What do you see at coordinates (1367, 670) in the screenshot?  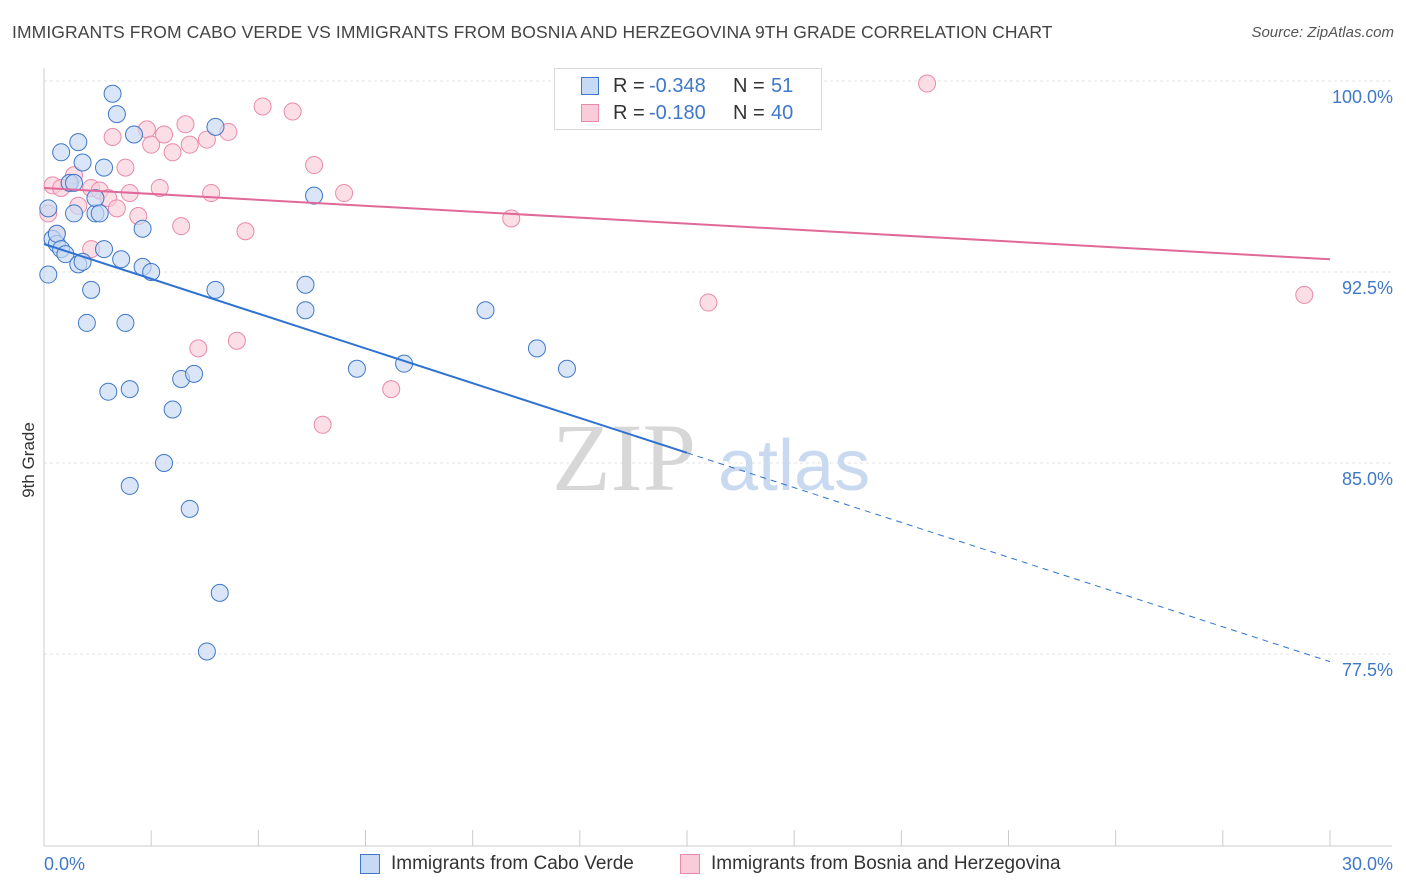 I see `y-tick-label: 77.5%` at bounding box center [1367, 670].